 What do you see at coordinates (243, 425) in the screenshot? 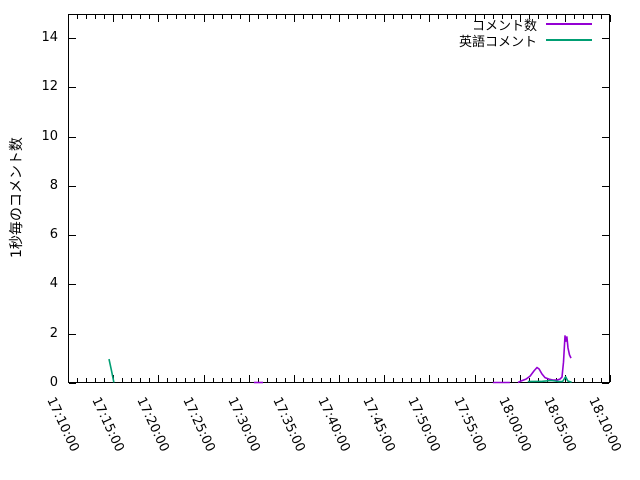
I see `x-tick-label: 17:30:00` at bounding box center [243, 425].